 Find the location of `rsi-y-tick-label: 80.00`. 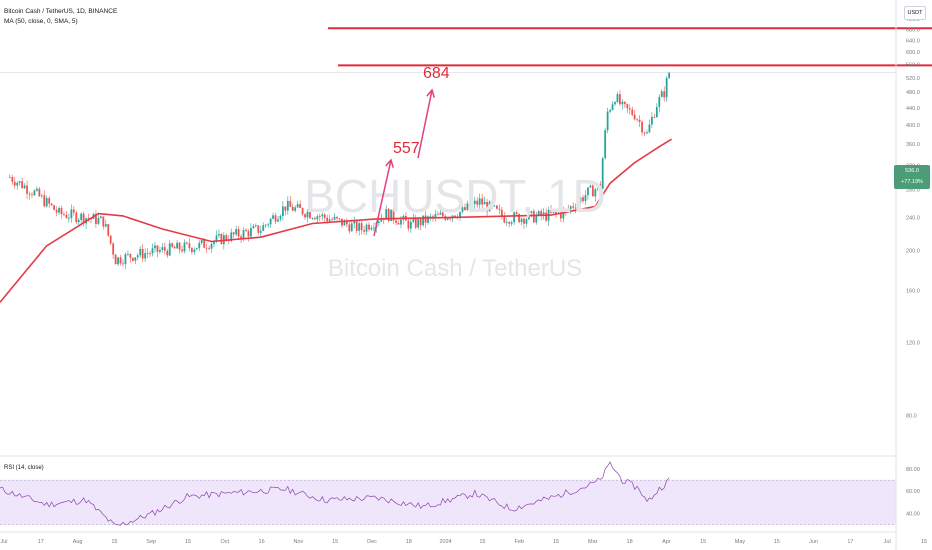

rsi-y-tick-label: 80.00 is located at coordinates (913, 470).